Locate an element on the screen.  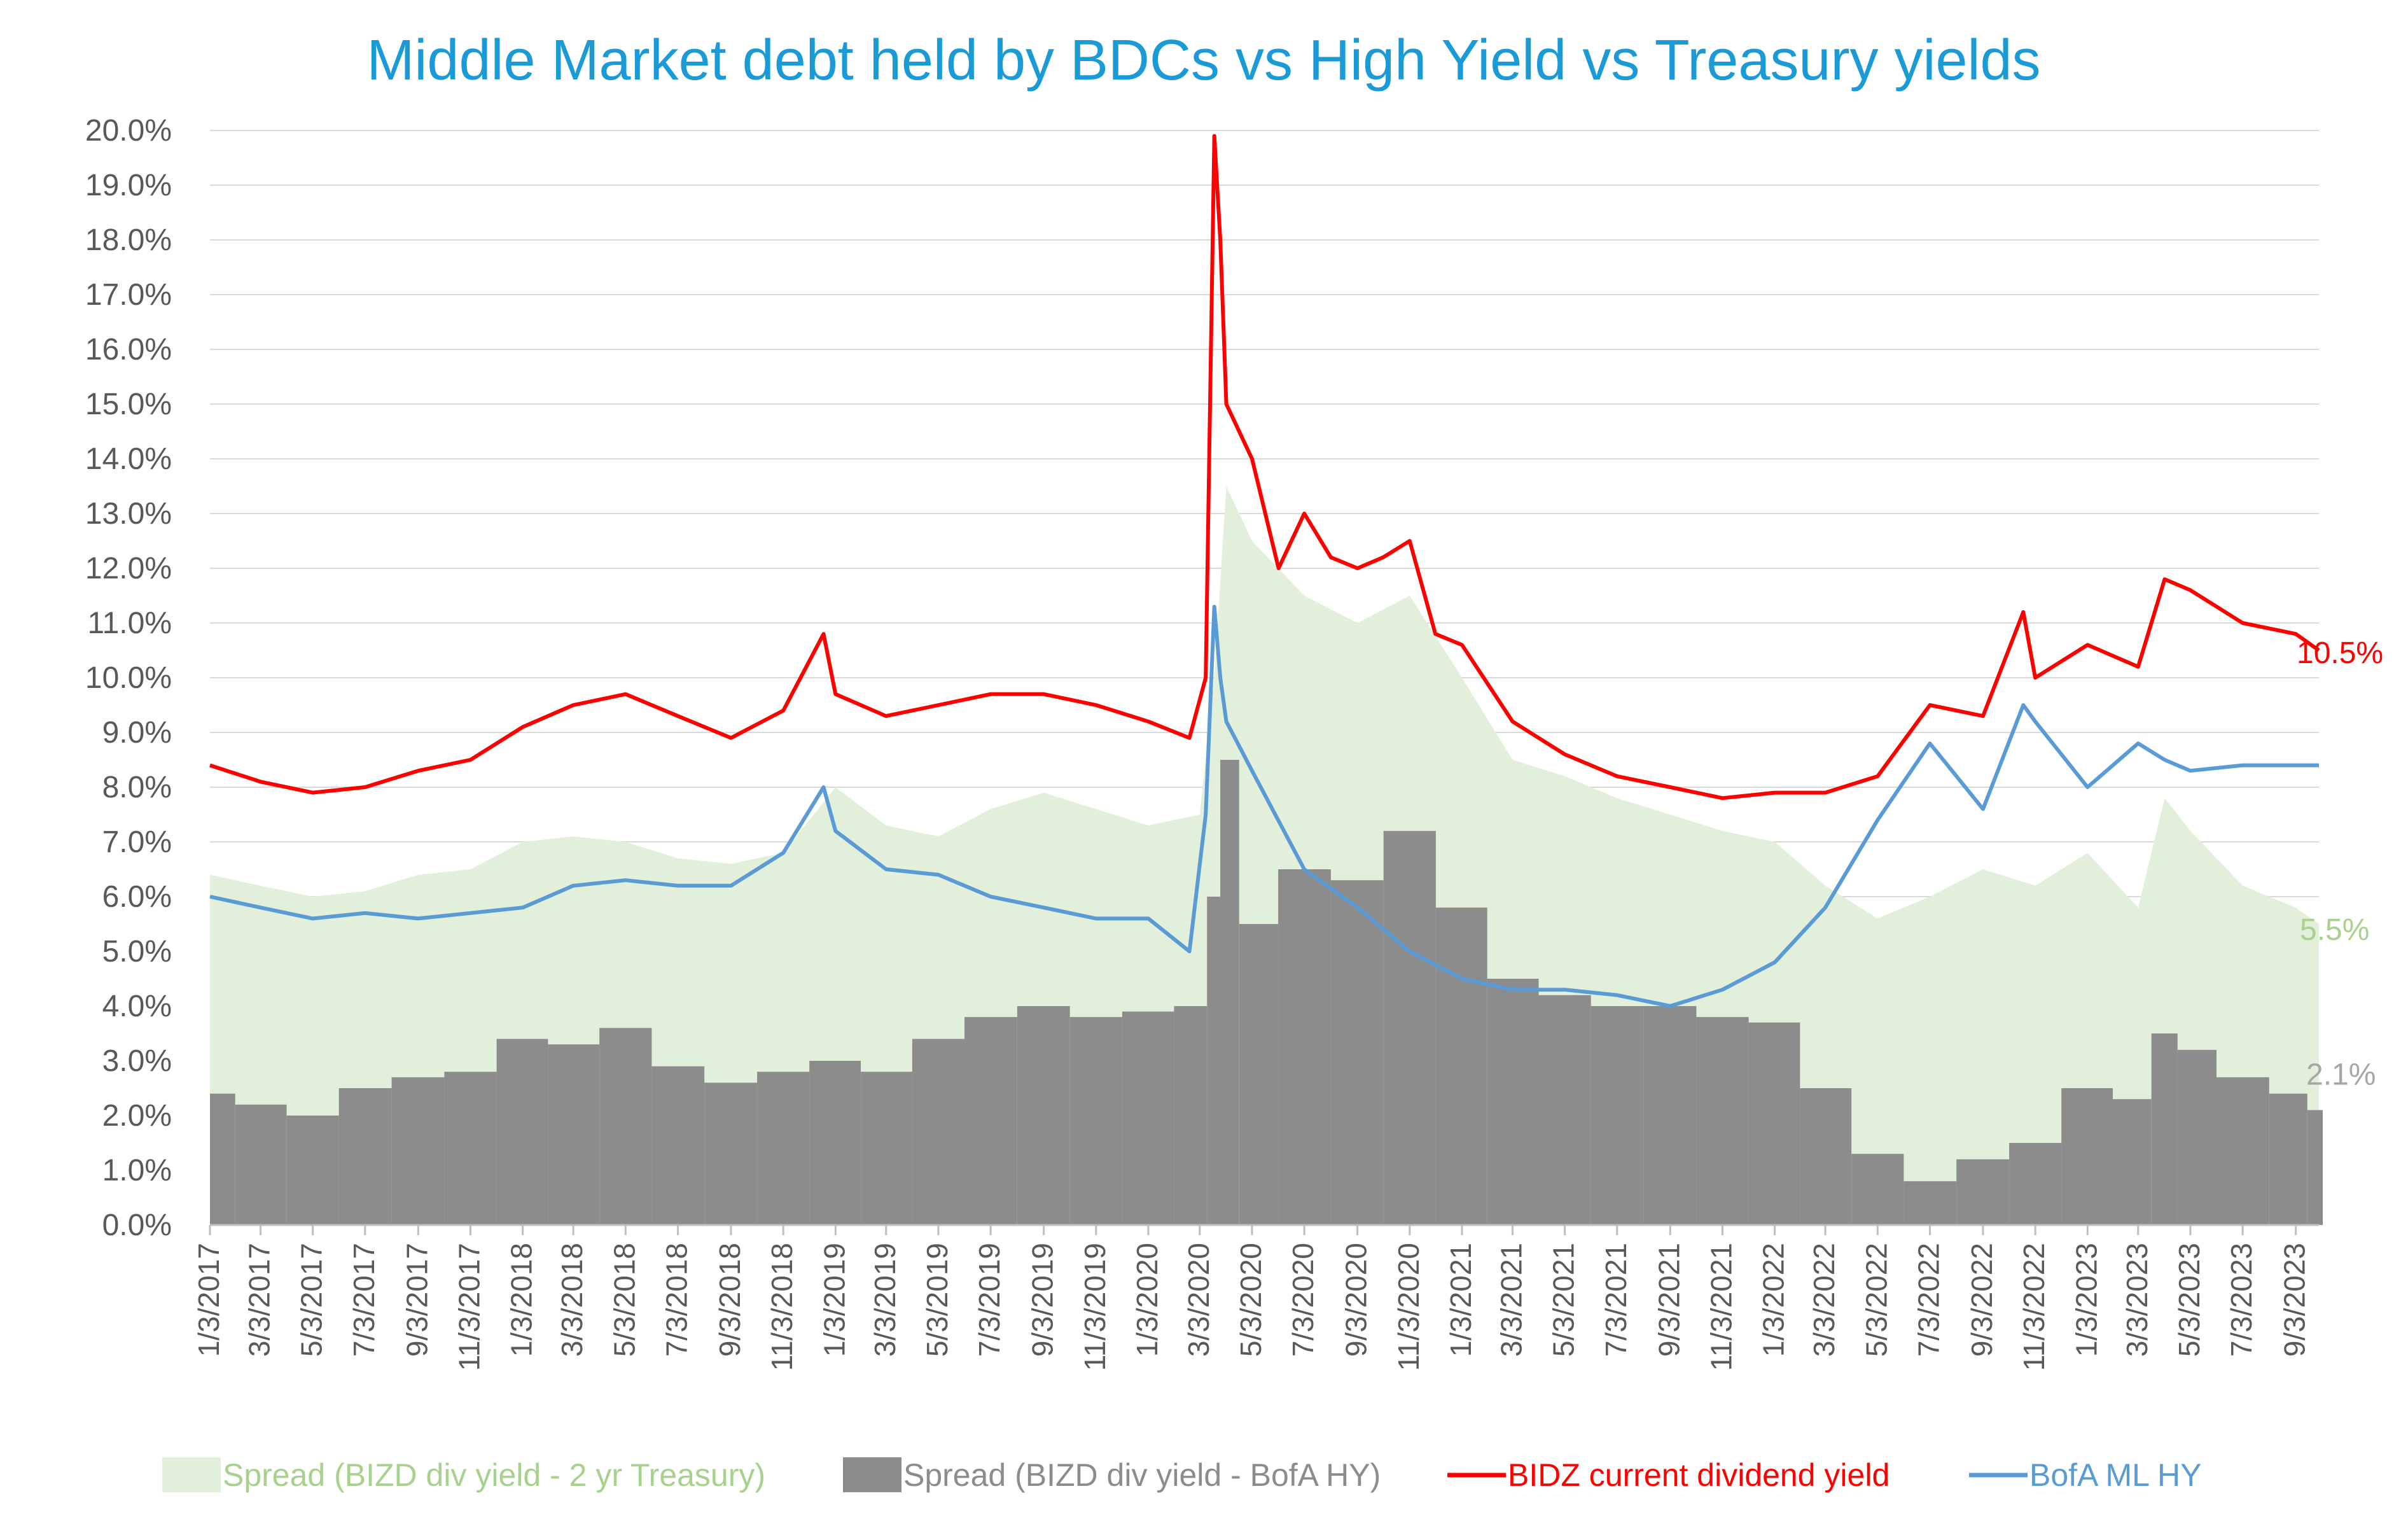
x-tick-label: 5/3/2022 is located at coordinates (1877, 1300).